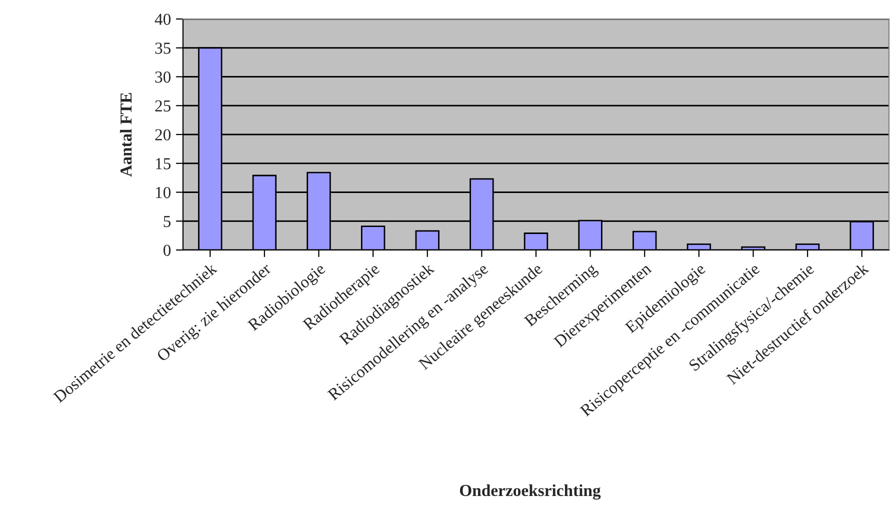 The width and height of the screenshot is (891, 521). I want to click on y-tick-label: 0, so click(167, 250).